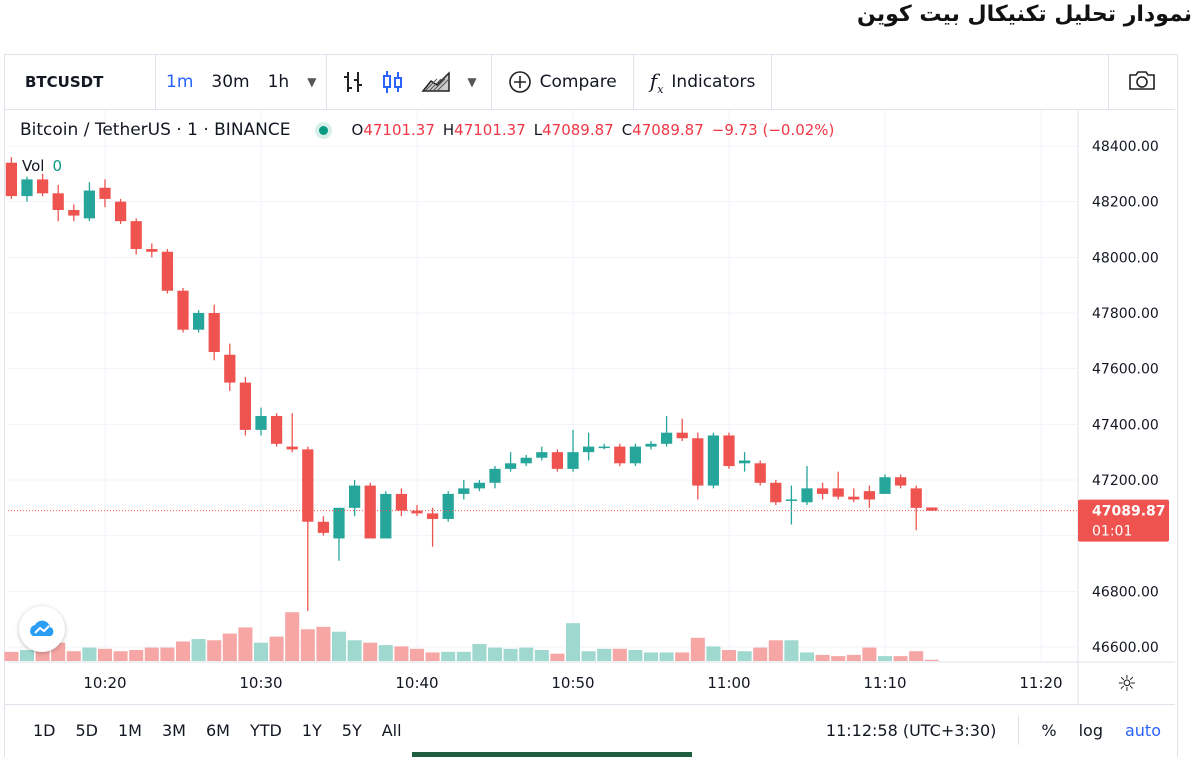 This screenshot has height=757, width=1200. Describe the element at coordinates (1112, 532) in the screenshot. I see `countdown-label: 01:01` at that location.